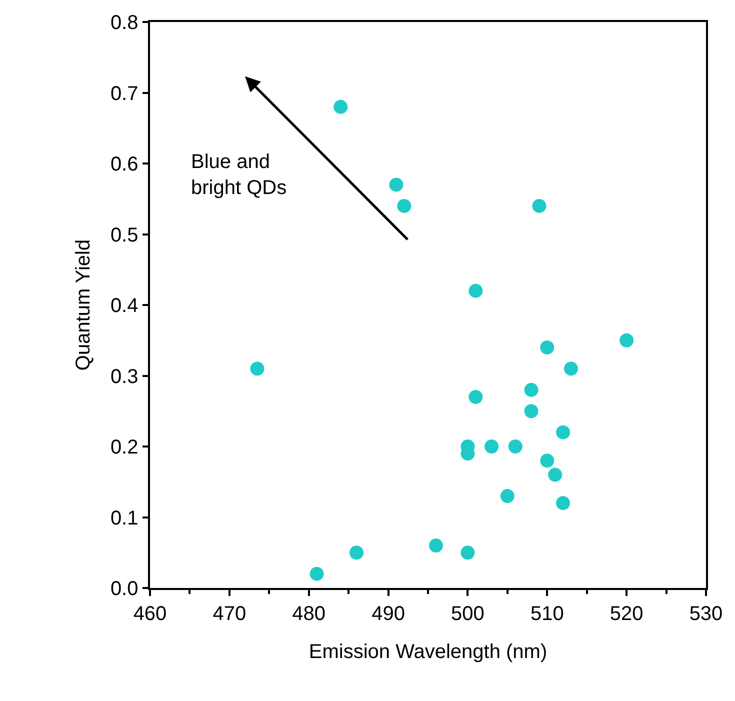 The height and width of the screenshot is (701, 735). I want to click on x-axis-title: Emission Wavelength (nm), so click(428, 651).